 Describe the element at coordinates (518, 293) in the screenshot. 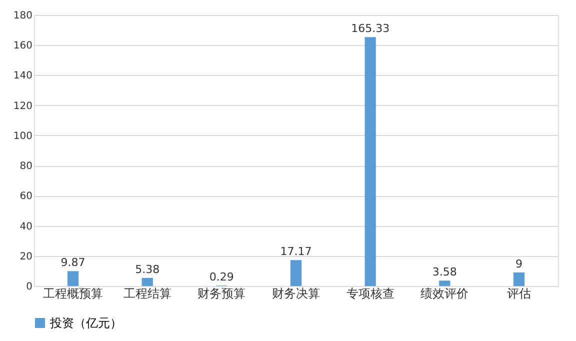

I see `x-tick-label: 评估` at that location.